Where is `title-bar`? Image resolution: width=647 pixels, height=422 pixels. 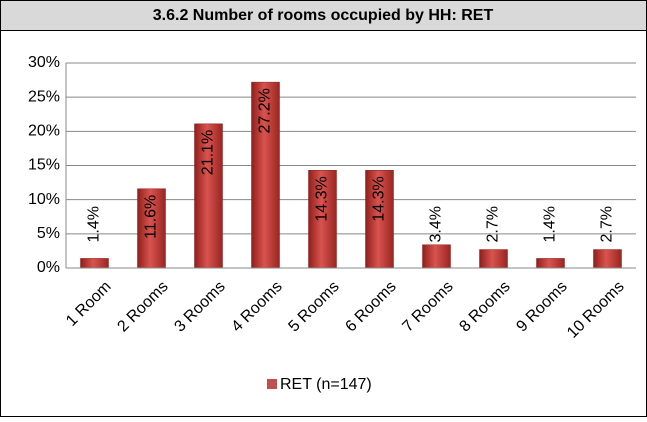 title-bar is located at coordinates (323, 15).